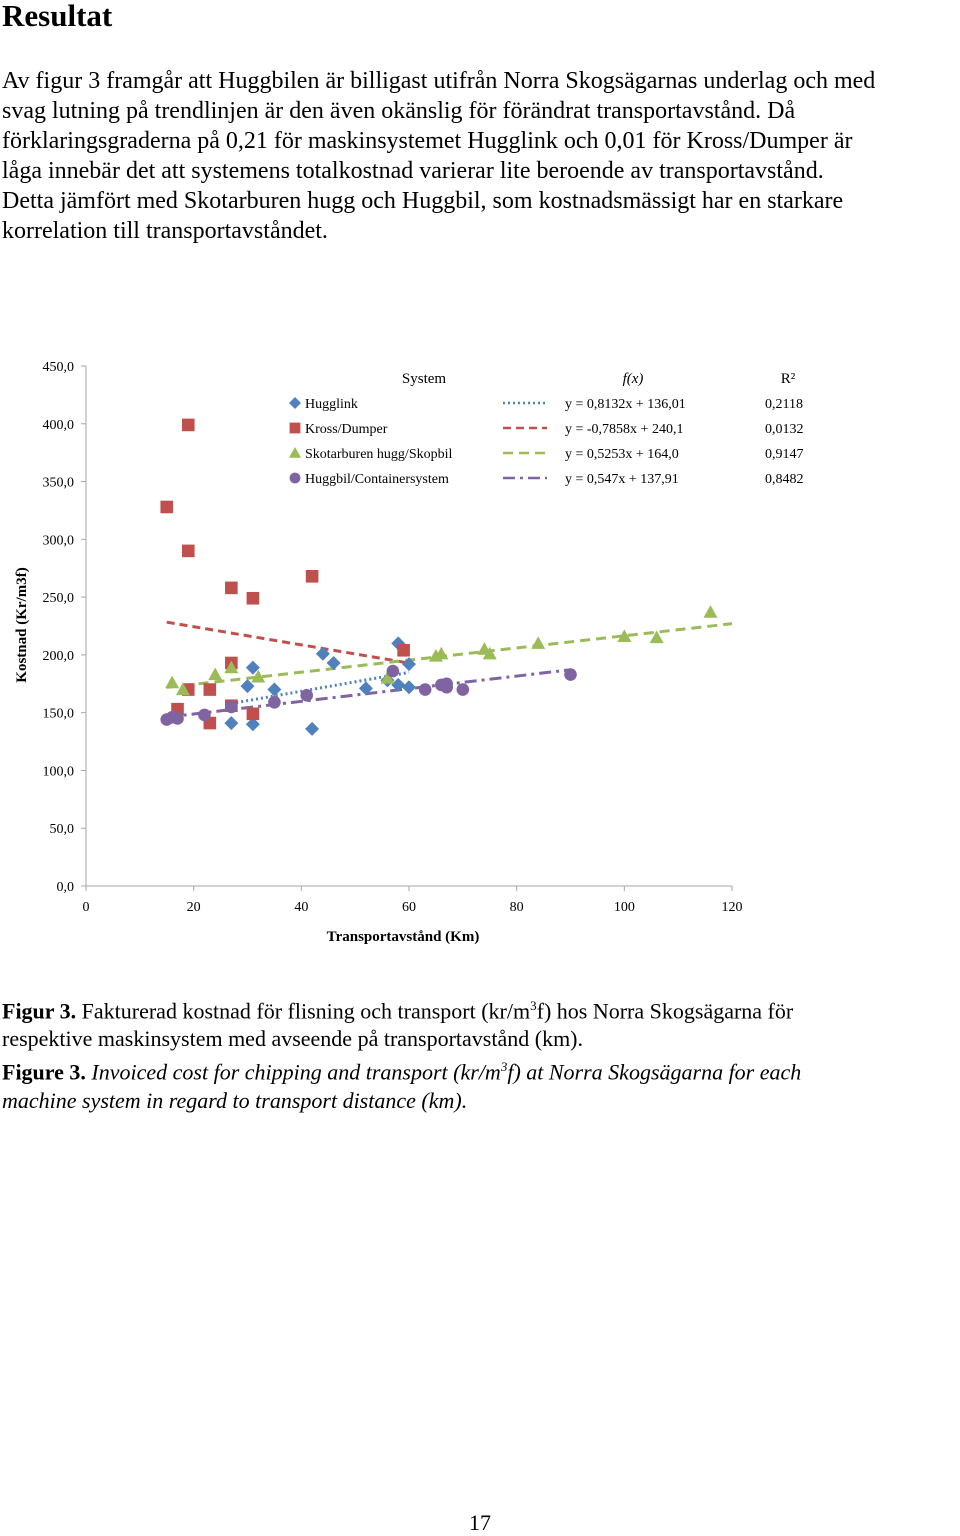 Image resolution: width=960 pixels, height=1536 pixels. Describe the element at coordinates (44, 1072) in the screenshot. I see `caption-en-label: Figure 3.` at that location.